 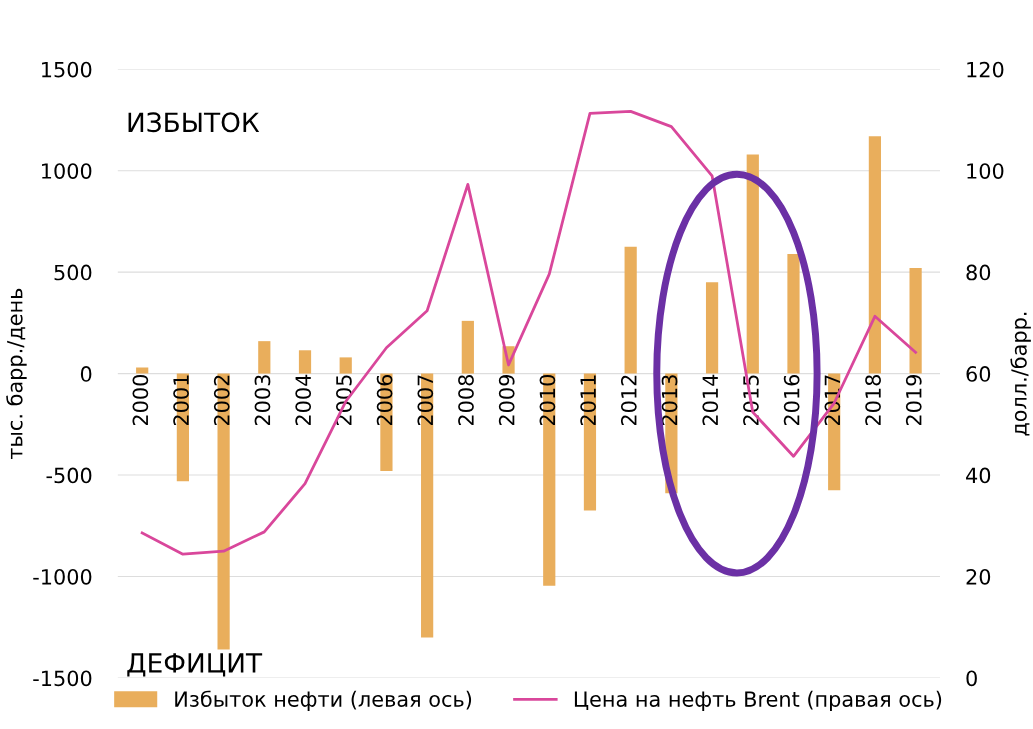 What do you see at coordinates (669, 400) in the screenshot?
I see `x-tick-label: 2013` at bounding box center [669, 400].